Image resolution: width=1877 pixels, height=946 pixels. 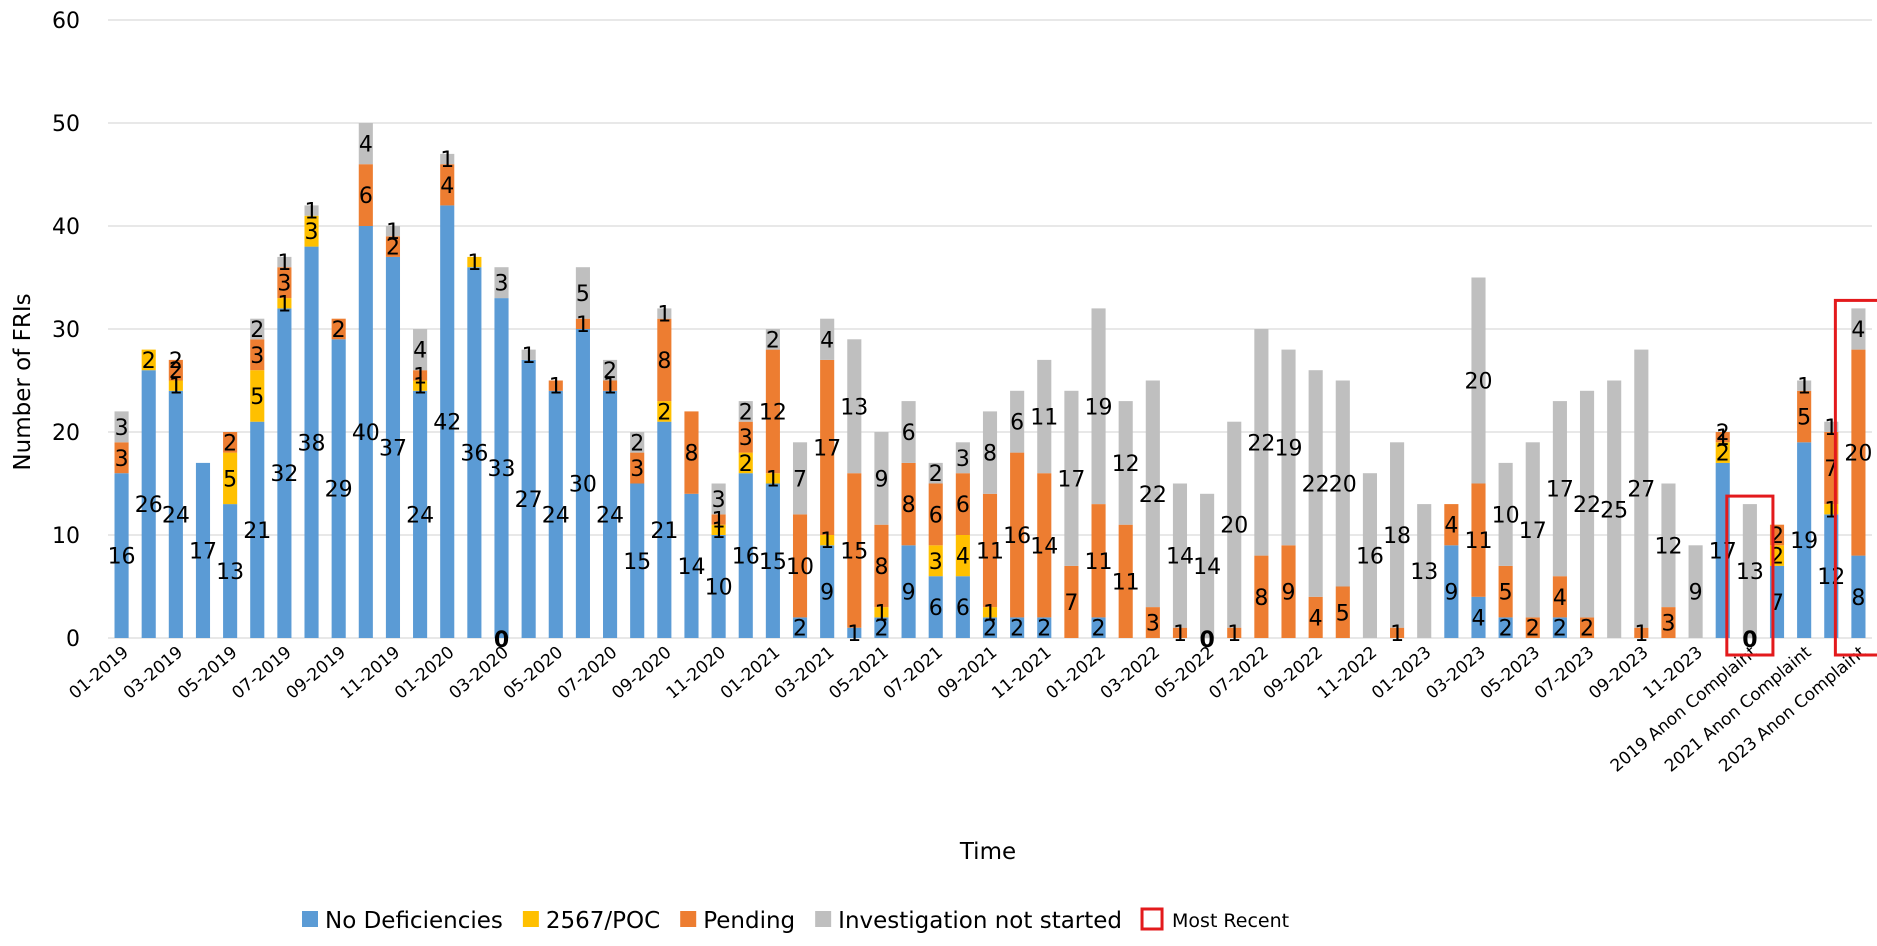 I want to click on legend-label: 2567/POC, so click(x=603, y=921).